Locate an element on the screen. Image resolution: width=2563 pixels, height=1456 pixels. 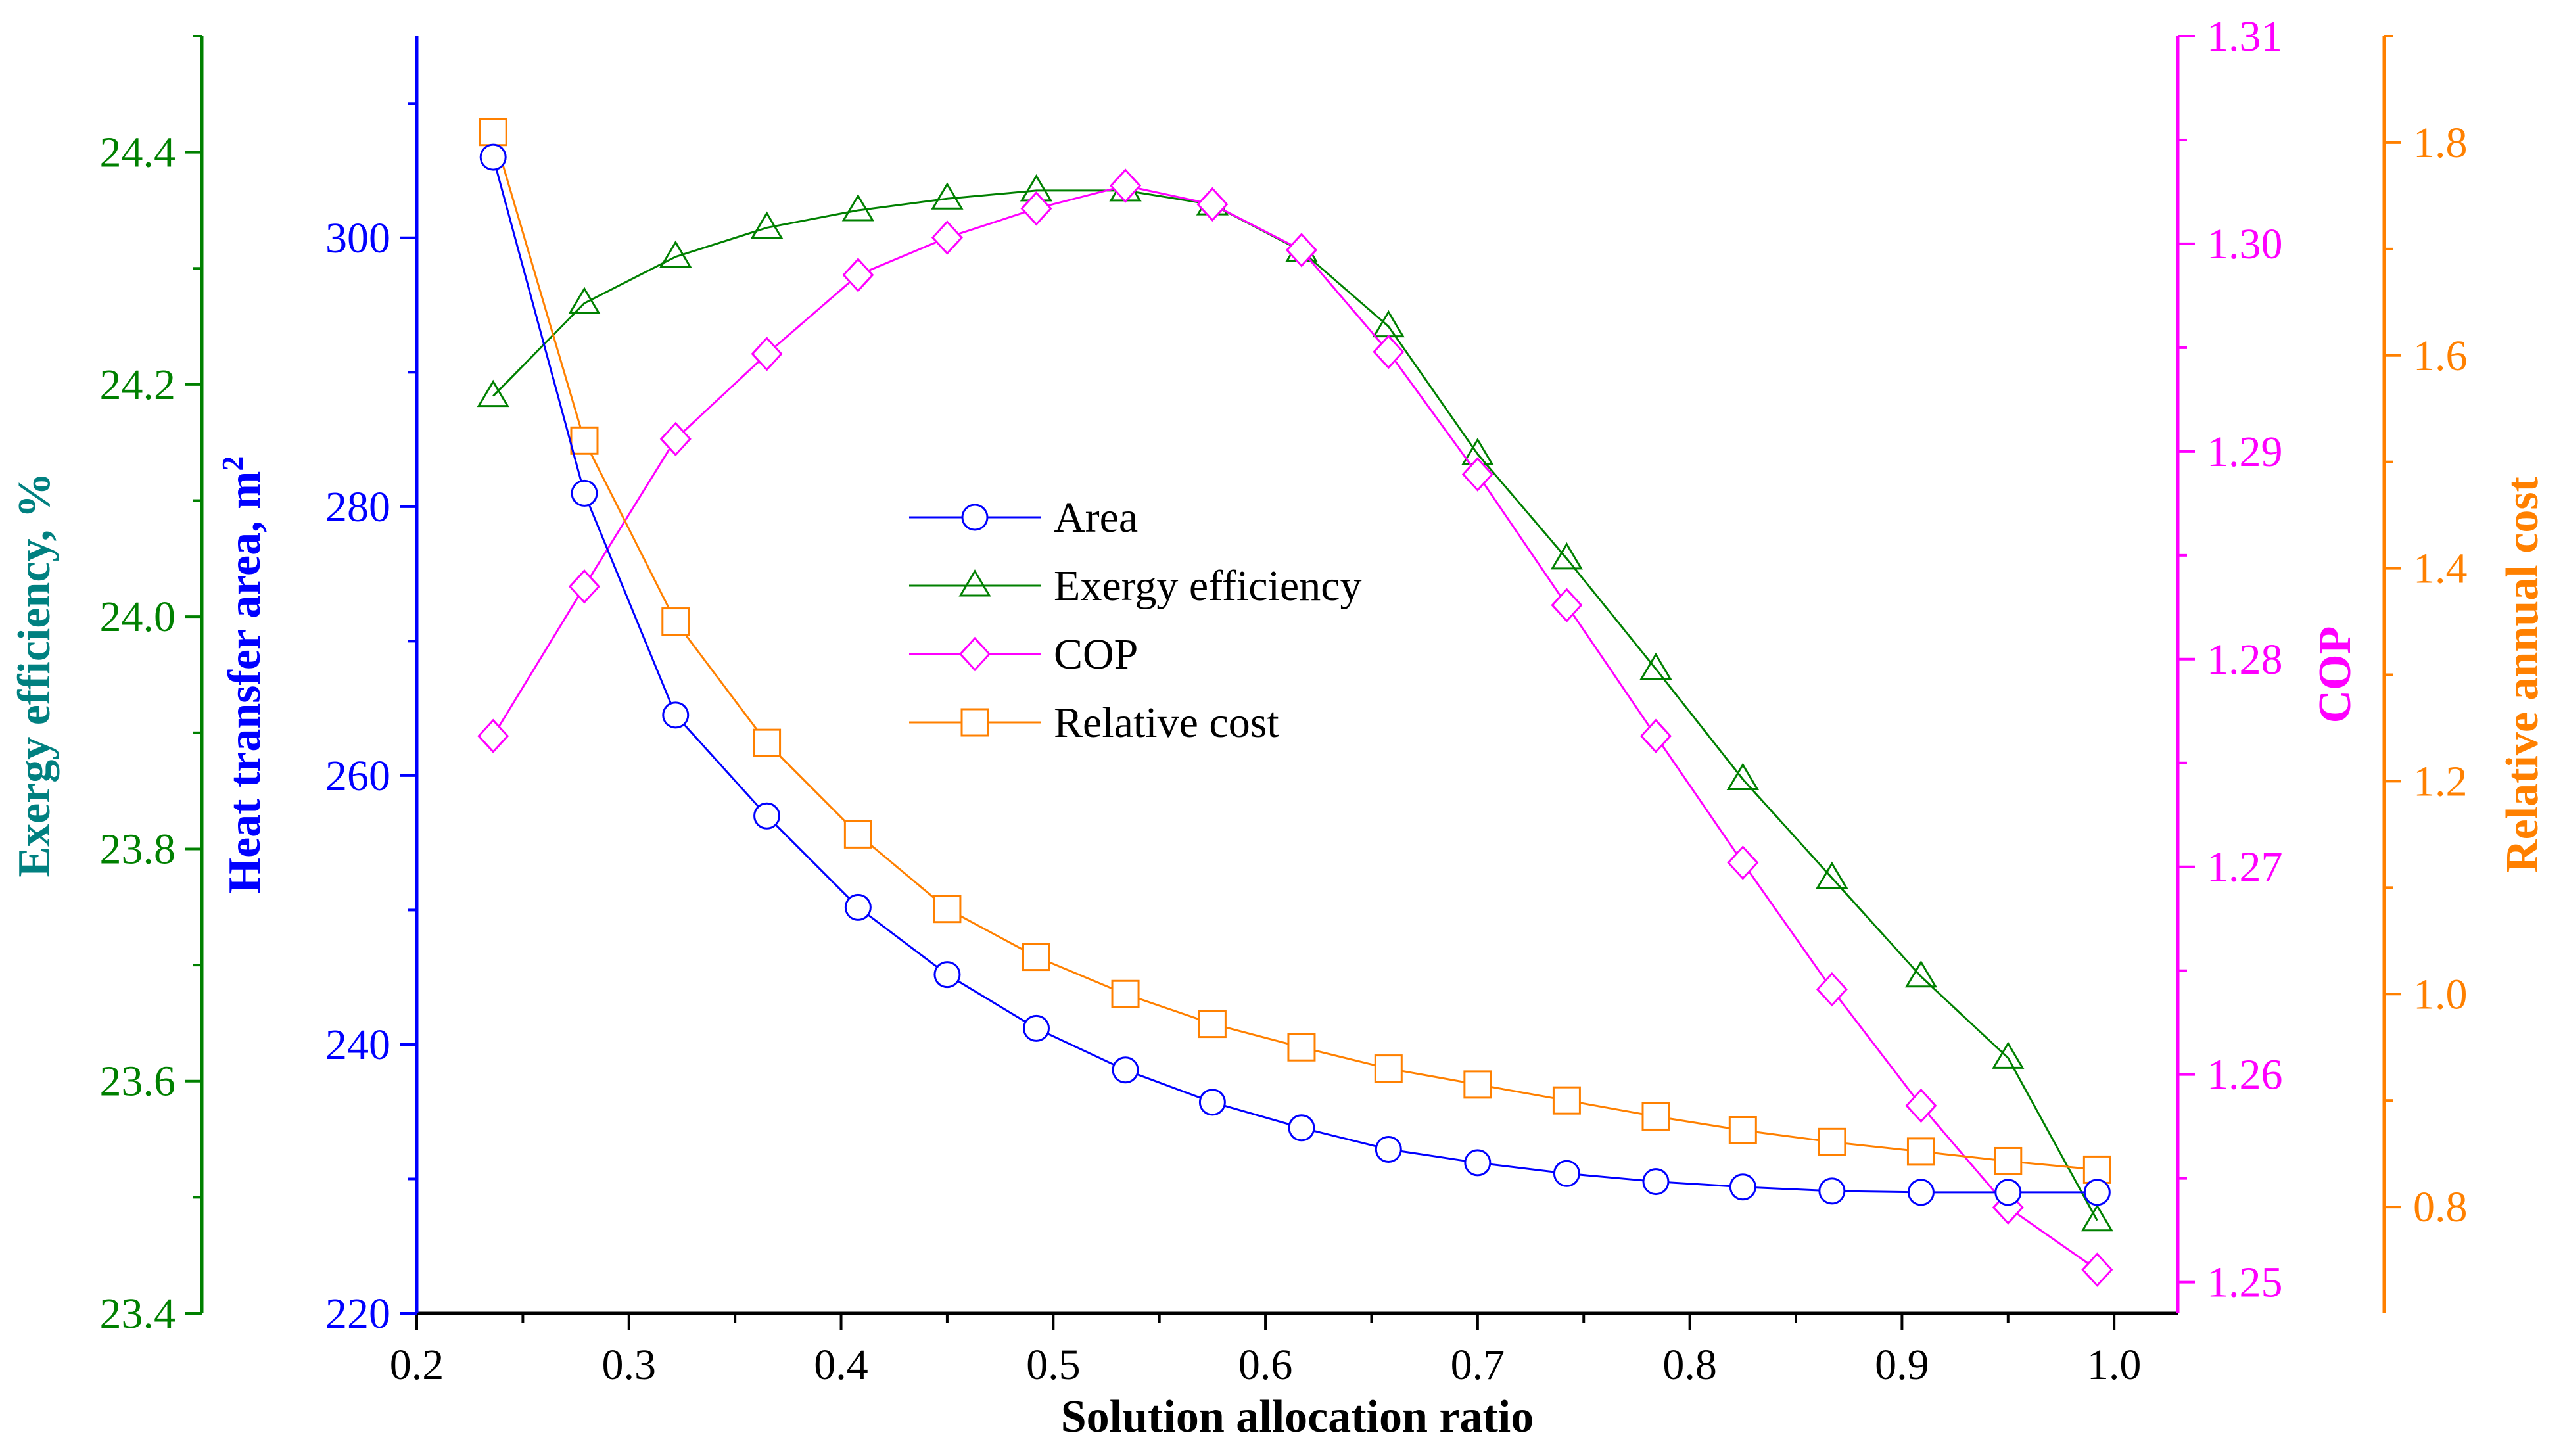
x-tick-label: 0.2 is located at coordinates (417, 1365).